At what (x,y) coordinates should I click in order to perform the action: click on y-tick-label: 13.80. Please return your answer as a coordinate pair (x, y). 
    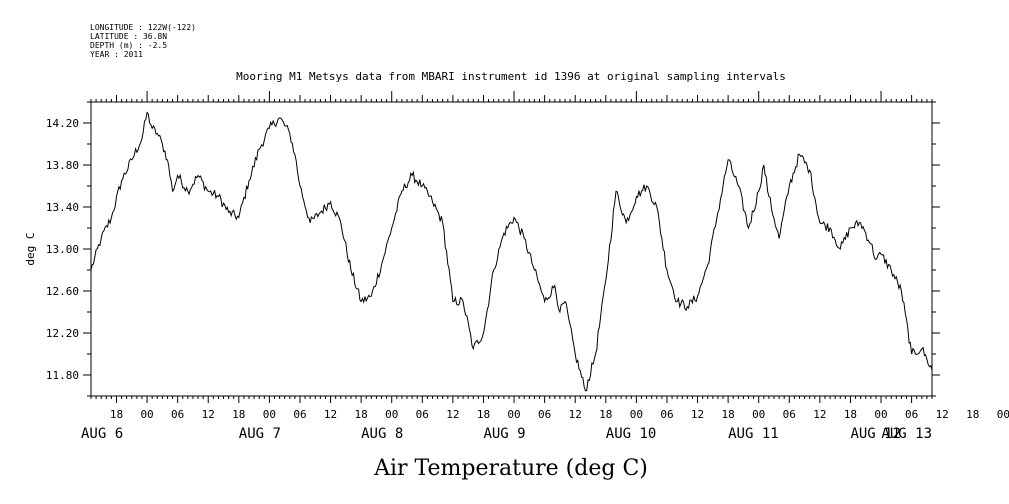
    Looking at the image, I should click on (62, 165).